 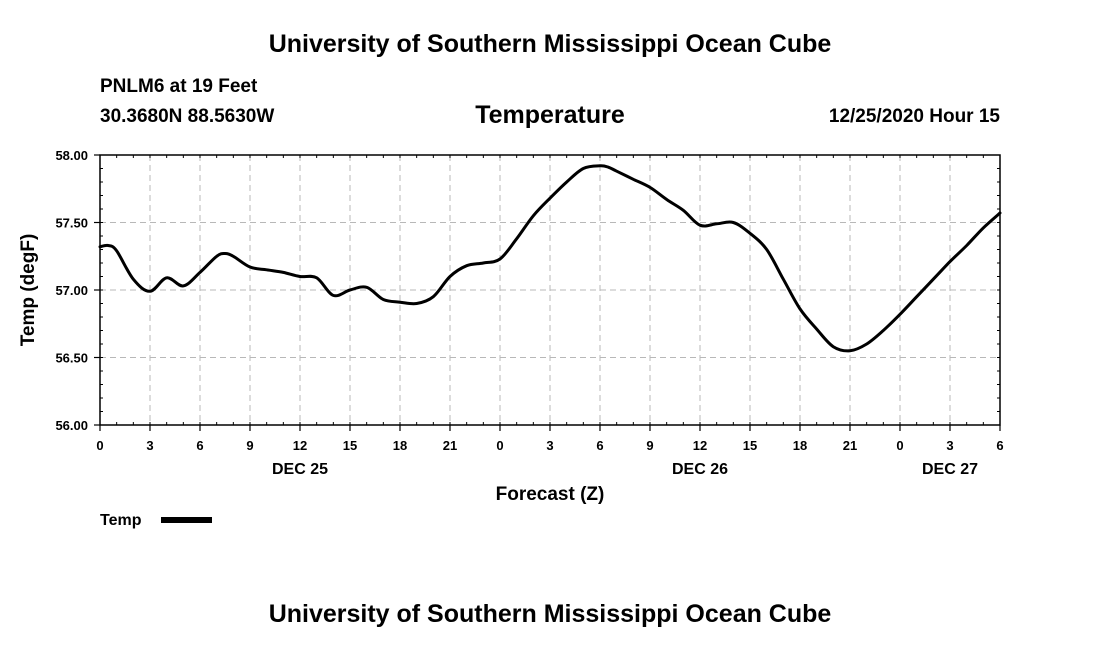 What do you see at coordinates (550, 494) in the screenshot?
I see `x-axis-label: Forecast (Z)` at bounding box center [550, 494].